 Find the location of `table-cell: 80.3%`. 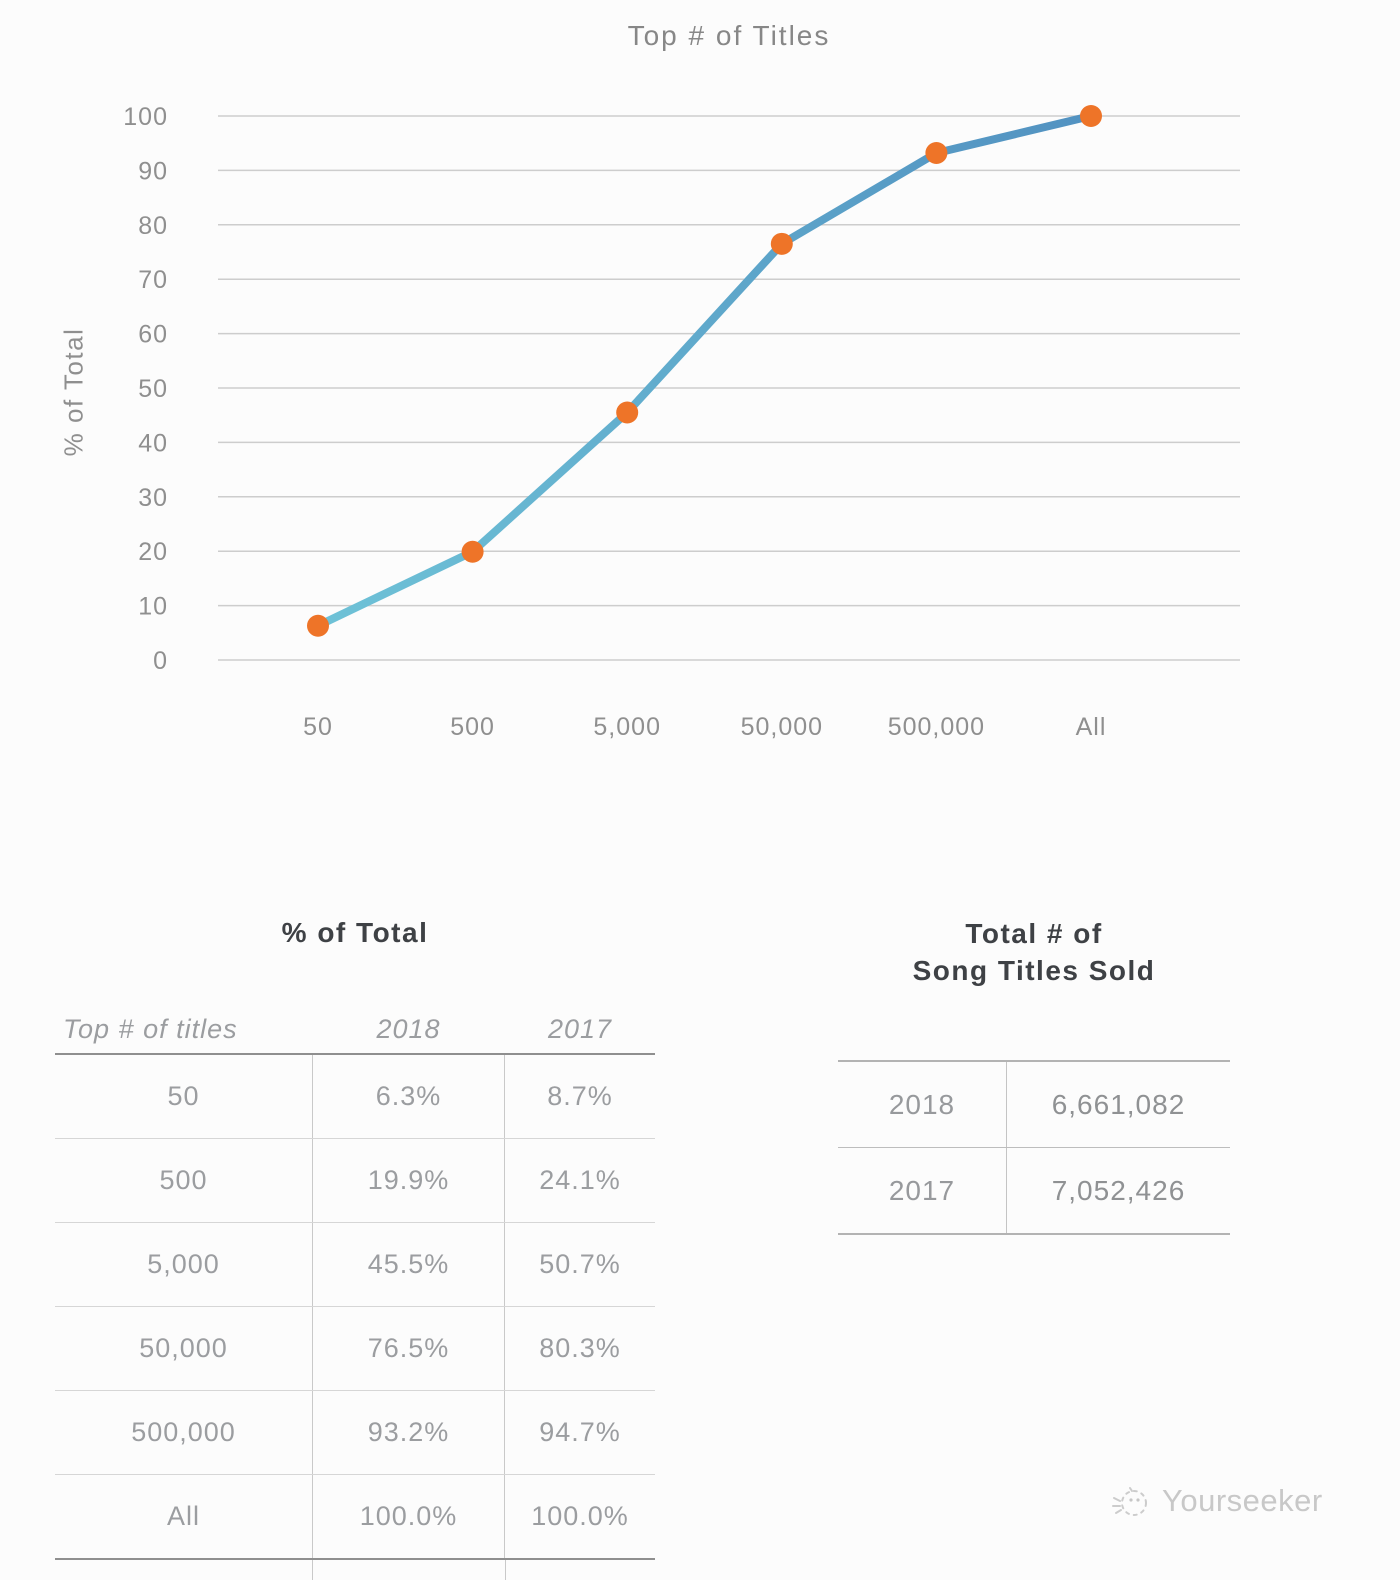

table-cell: 80.3% is located at coordinates (580, 1348).